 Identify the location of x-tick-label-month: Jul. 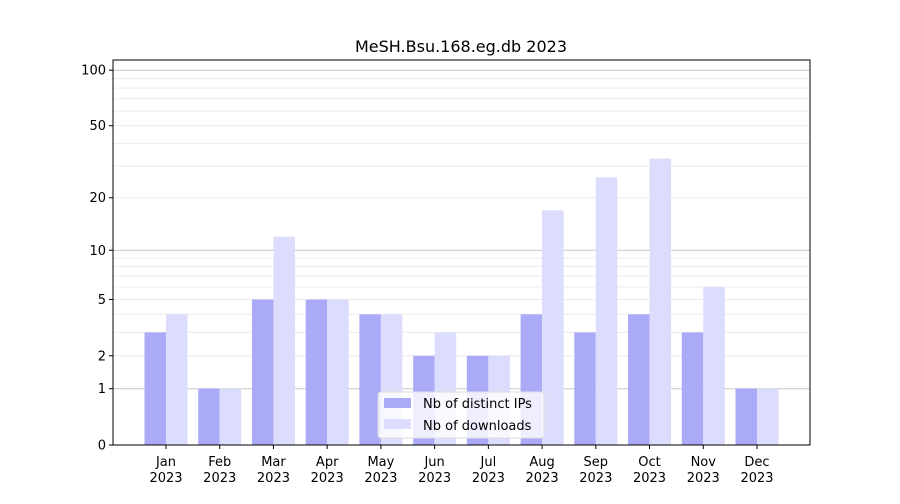
(488, 462).